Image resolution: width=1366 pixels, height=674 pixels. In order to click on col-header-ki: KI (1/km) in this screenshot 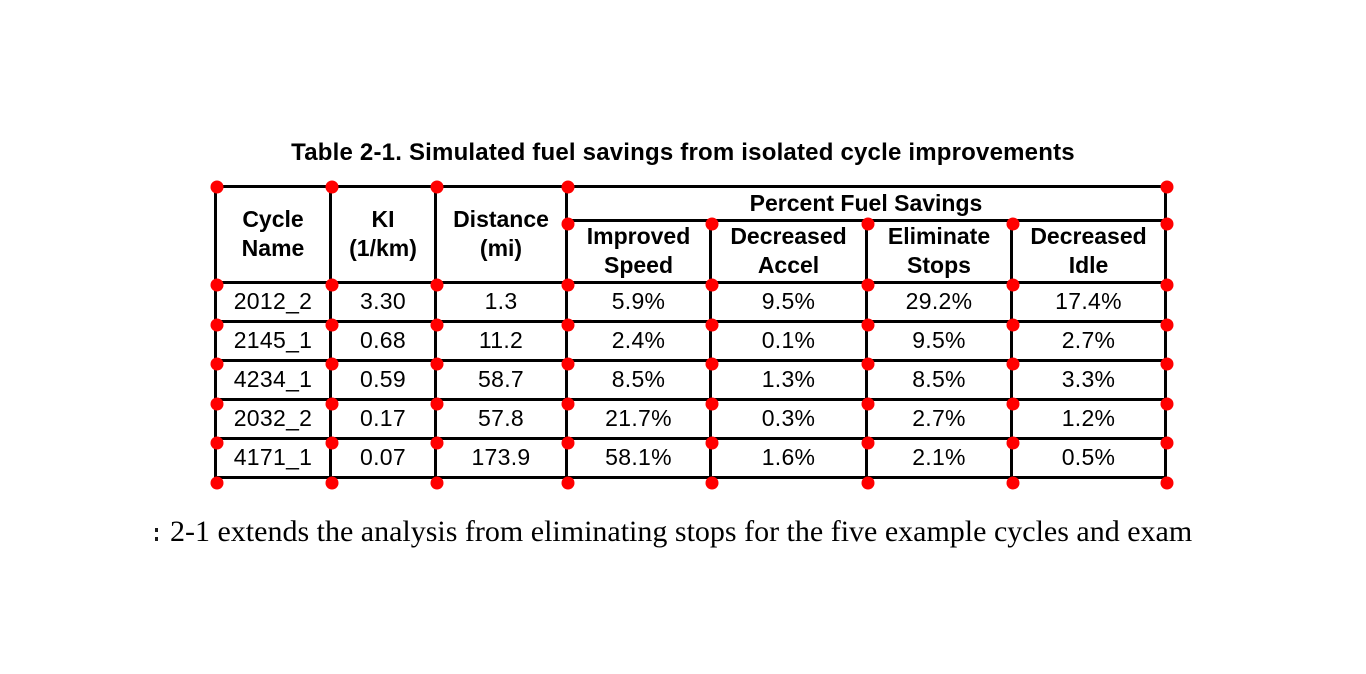, I will do `click(383, 234)`.